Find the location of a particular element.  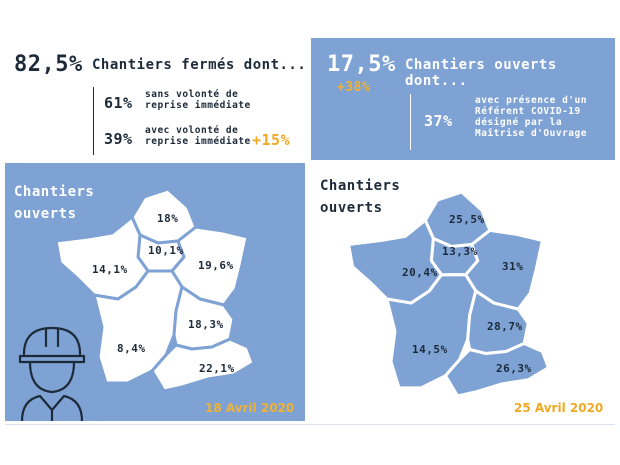

open-sites-percentage: 17,5% is located at coordinates (361, 64).